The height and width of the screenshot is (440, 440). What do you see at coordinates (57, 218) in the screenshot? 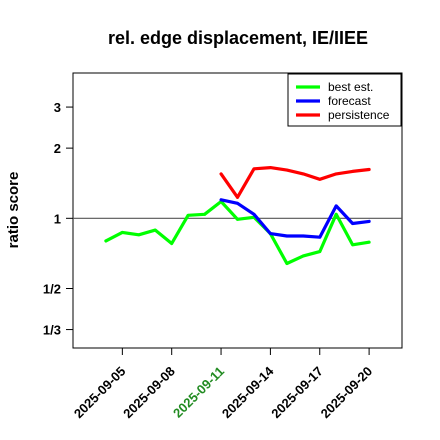
I see `y-tick-label: 1` at bounding box center [57, 218].